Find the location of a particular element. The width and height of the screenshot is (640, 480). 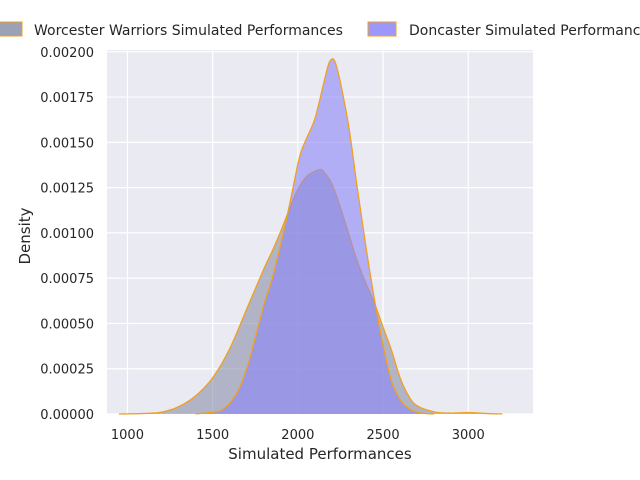

legend-swatch-worcester is located at coordinates (11, 29).